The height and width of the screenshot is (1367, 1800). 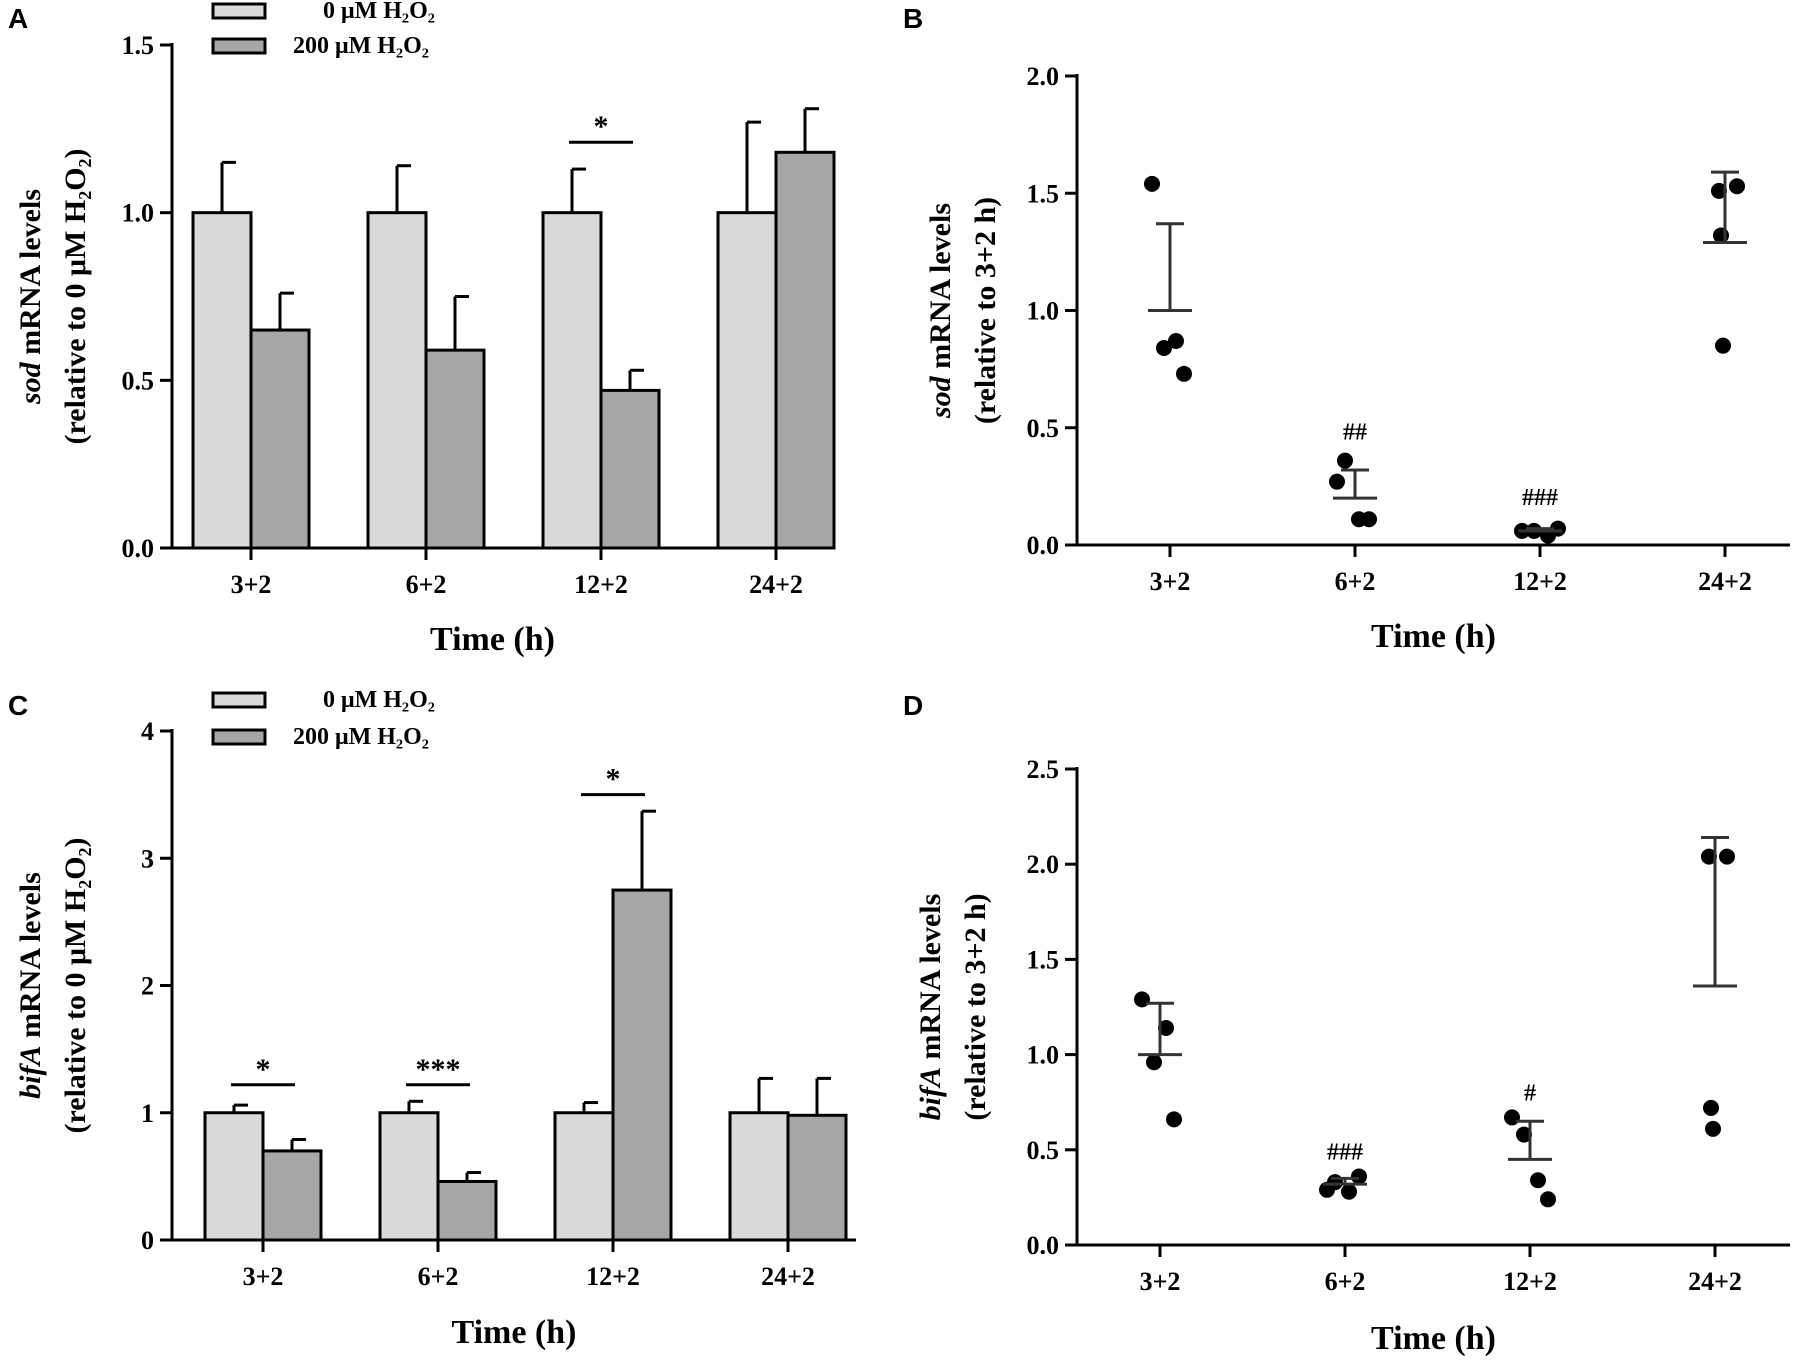 What do you see at coordinates (18, 705) in the screenshot?
I see `panel-letter: C` at bounding box center [18, 705].